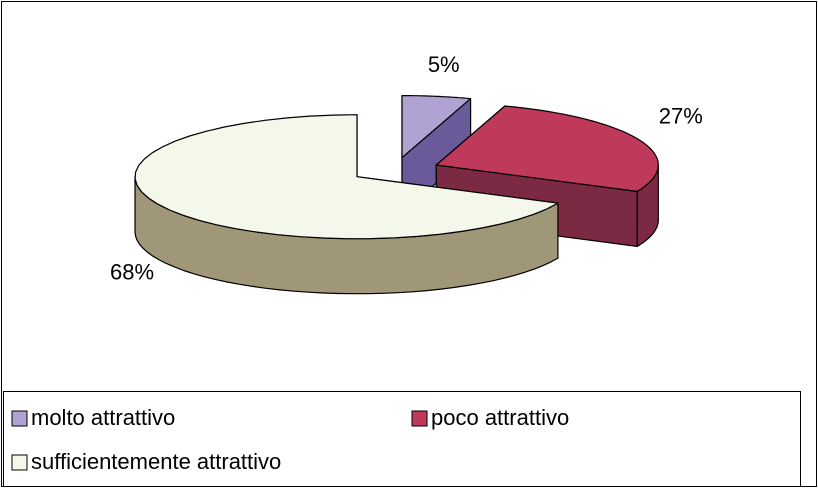 The image size is (818, 488). I want to click on data-label: 5%, so click(444, 64).